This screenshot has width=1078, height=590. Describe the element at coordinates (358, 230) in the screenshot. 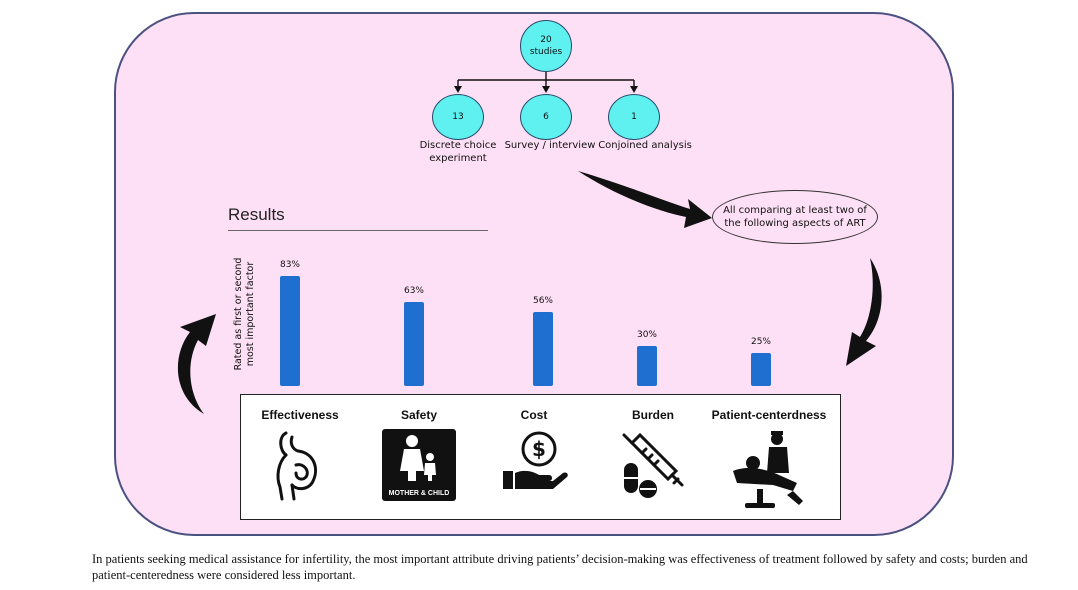

I see `results-divider` at that location.